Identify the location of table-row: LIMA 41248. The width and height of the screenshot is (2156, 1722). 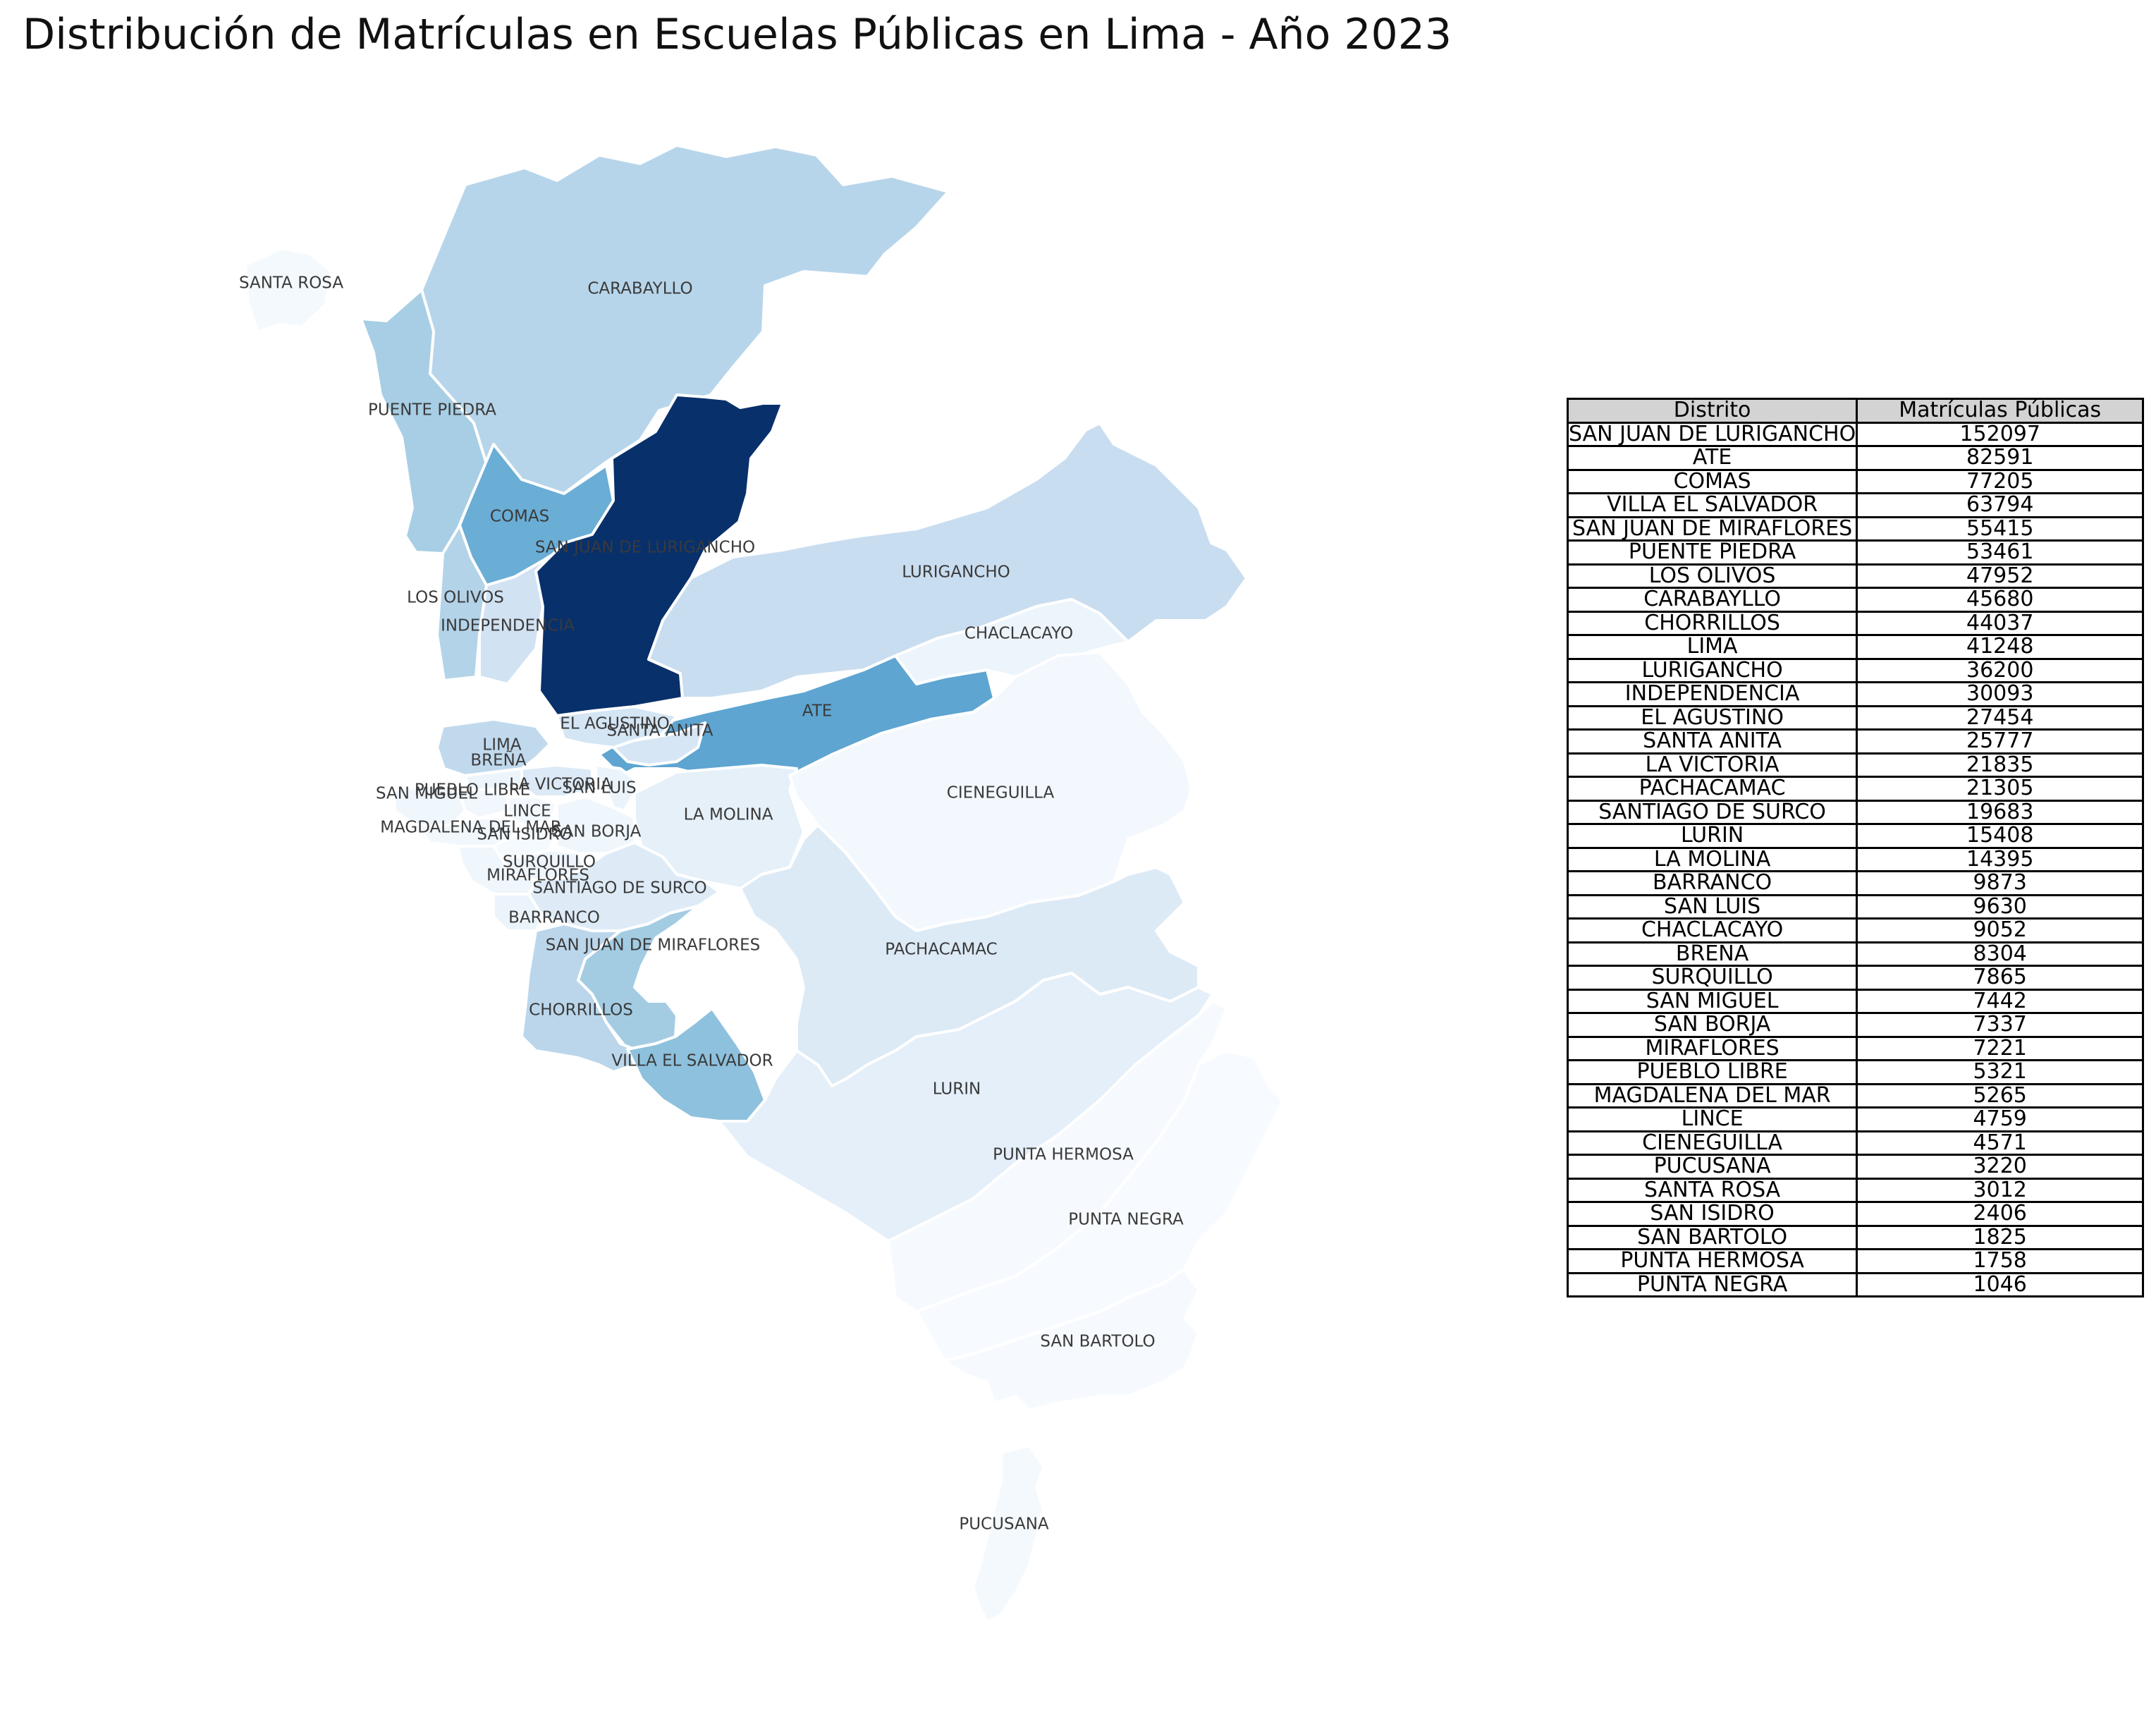
(1855, 647).